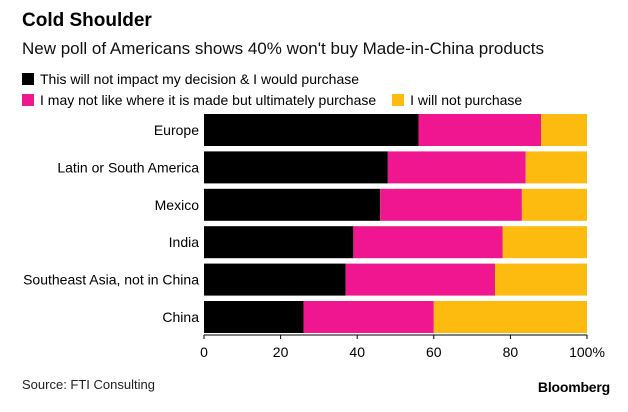 This screenshot has height=412, width=628. Describe the element at coordinates (434, 352) in the screenshot. I see `x-axis-tick-label: 60` at that location.